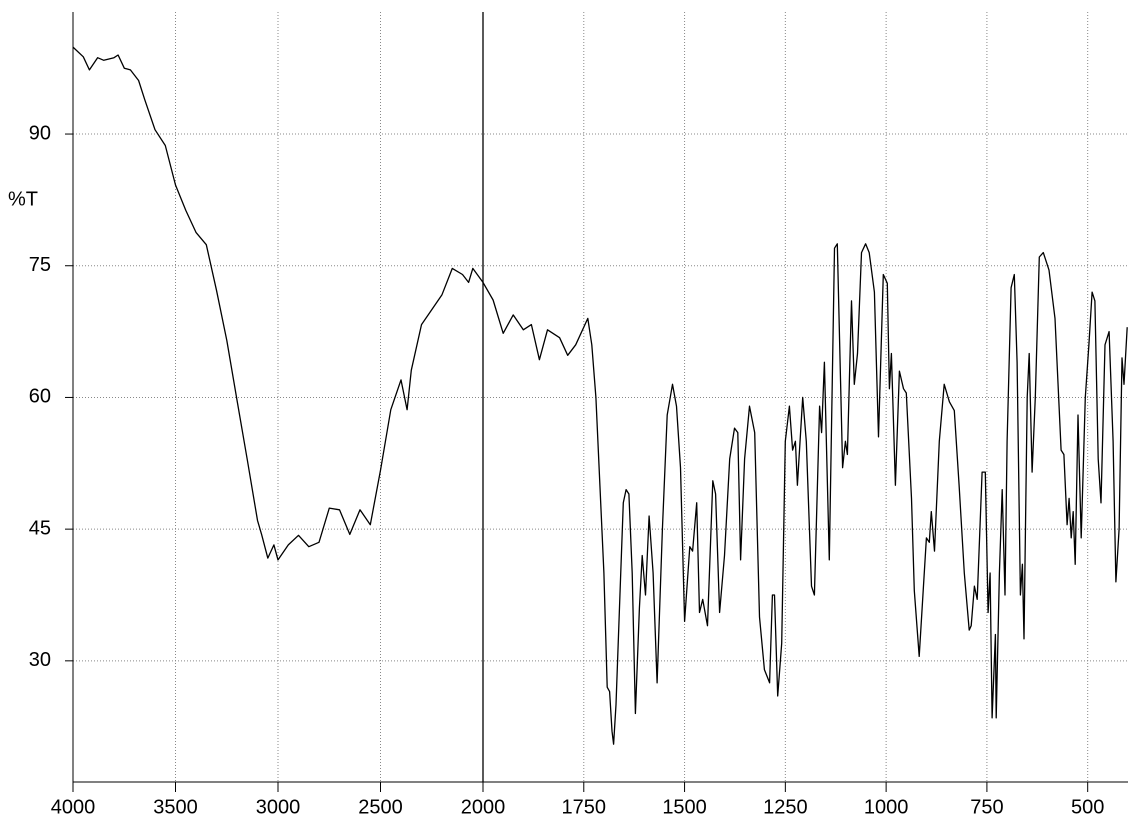 This screenshot has height=822, width=1129. I want to click on x-tick-label: 3000, so click(278, 807).